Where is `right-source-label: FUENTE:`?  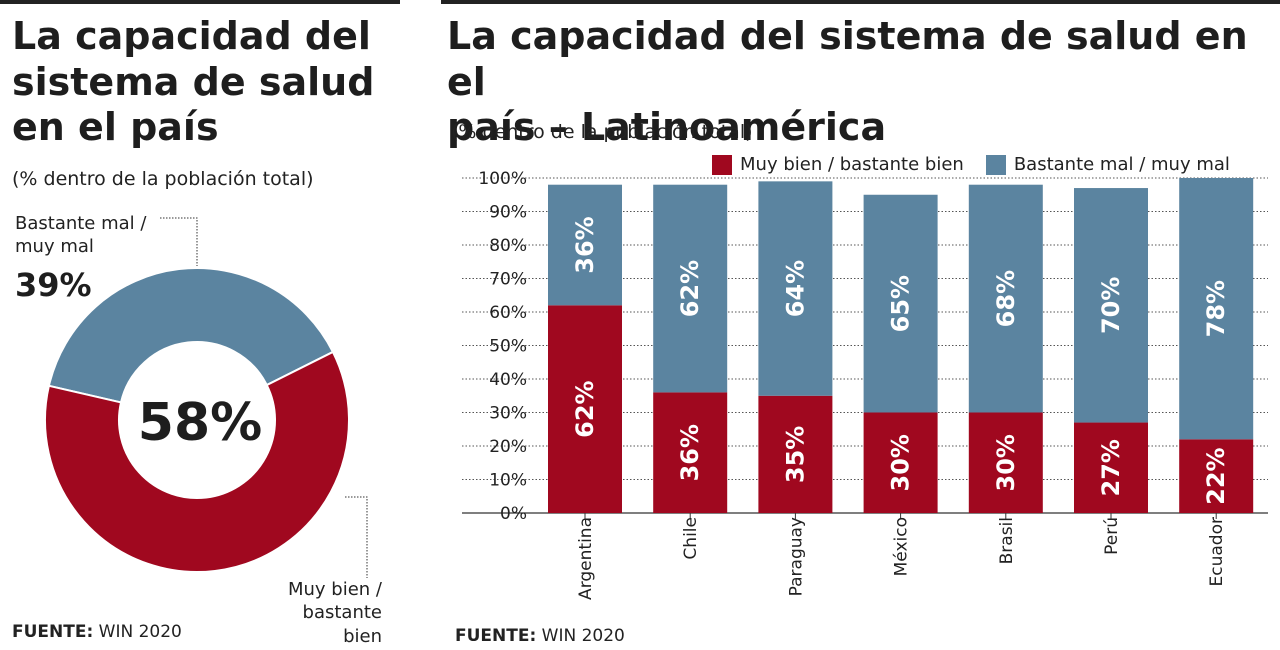 right-source-label: FUENTE: is located at coordinates (496, 636).